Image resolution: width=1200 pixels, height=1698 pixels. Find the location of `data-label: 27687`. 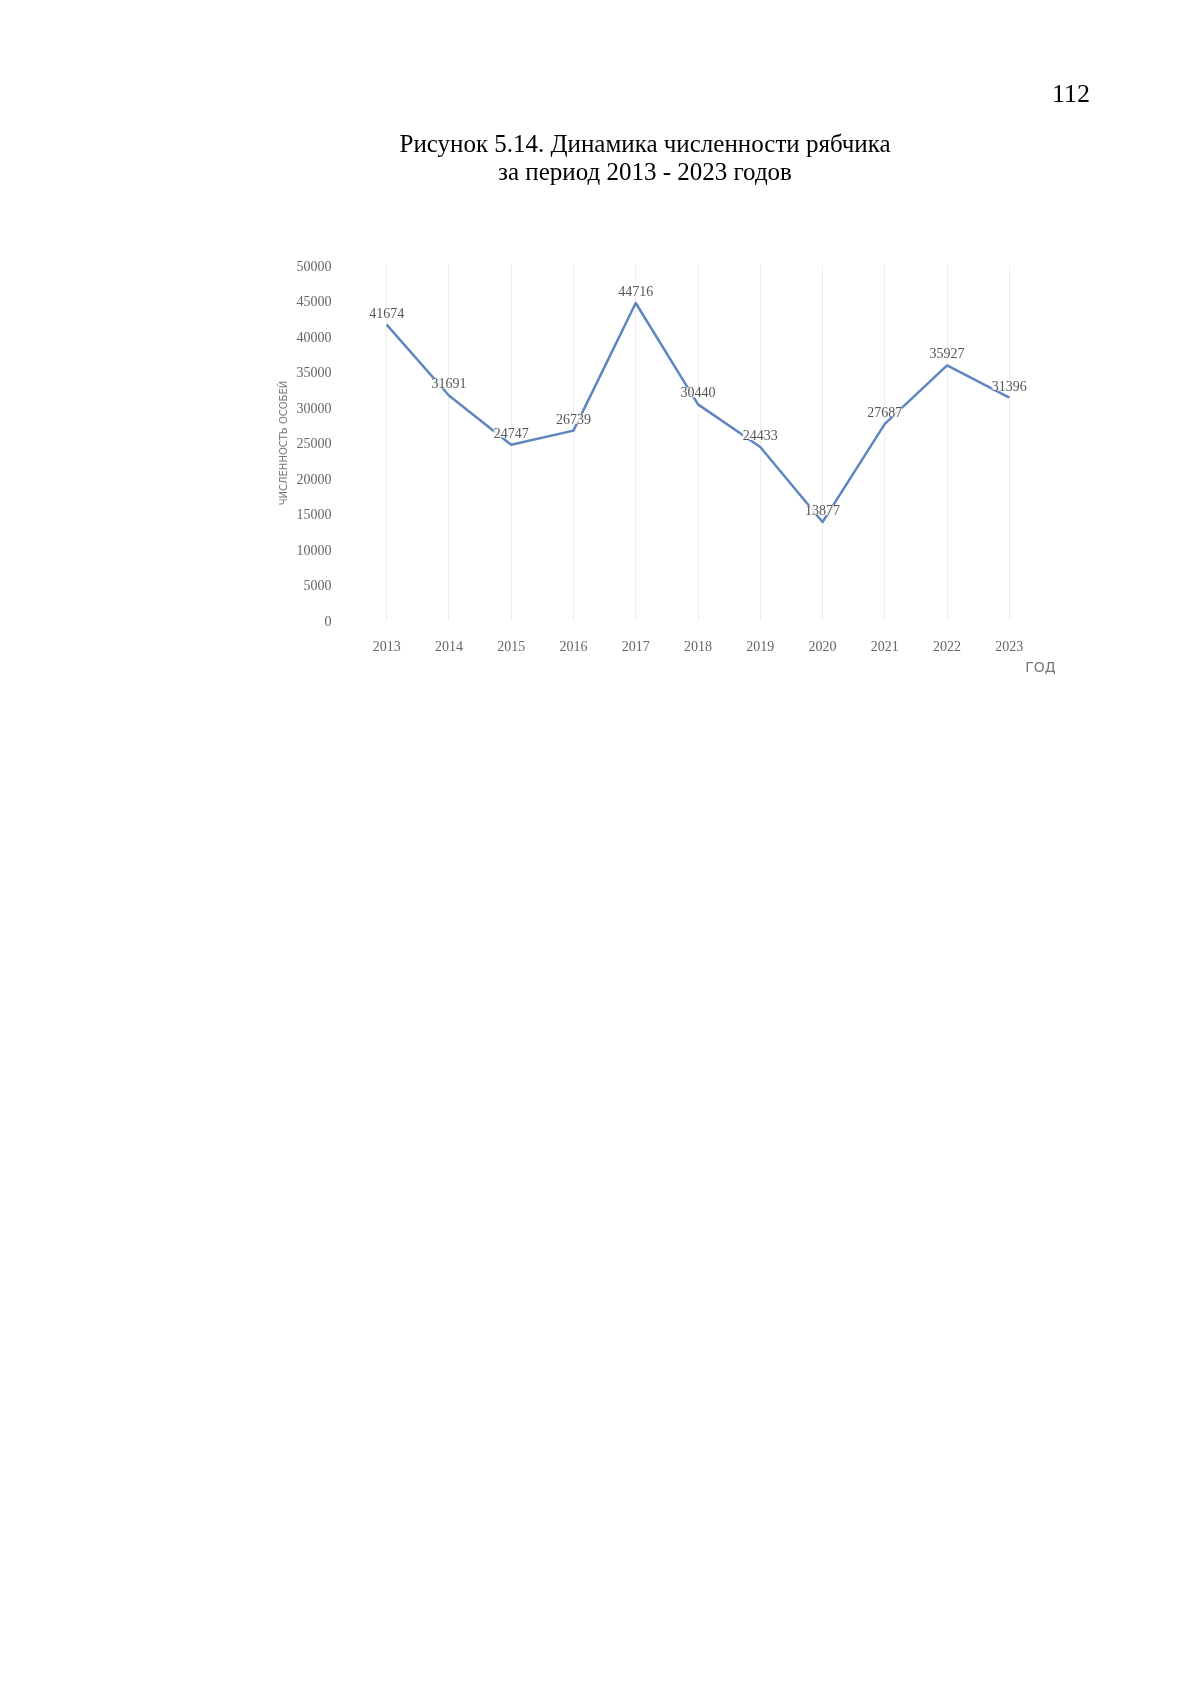

data-label: 27687 is located at coordinates (885, 412).